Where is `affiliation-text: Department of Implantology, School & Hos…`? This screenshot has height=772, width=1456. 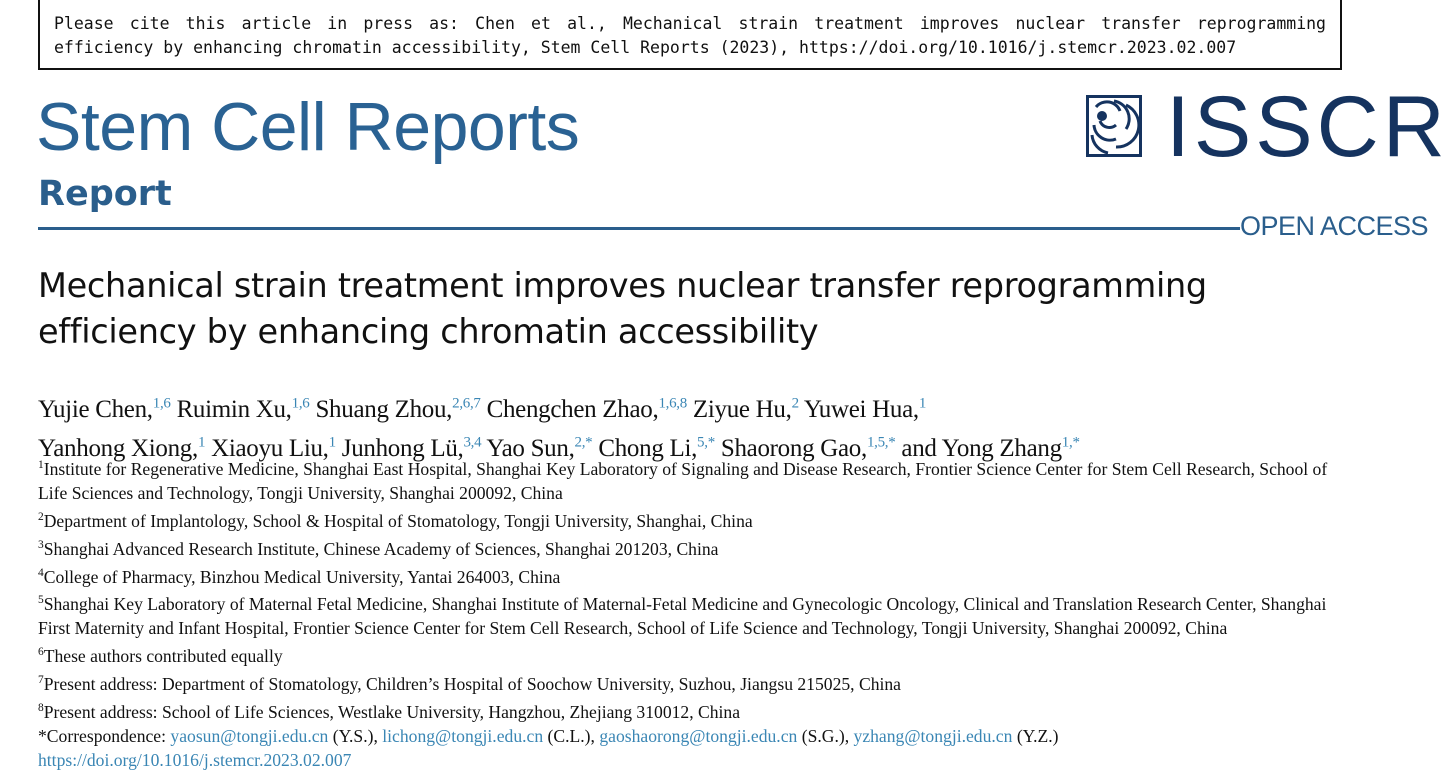
affiliation-text: Department of Implantology, School & Hos… is located at coordinates (398, 520).